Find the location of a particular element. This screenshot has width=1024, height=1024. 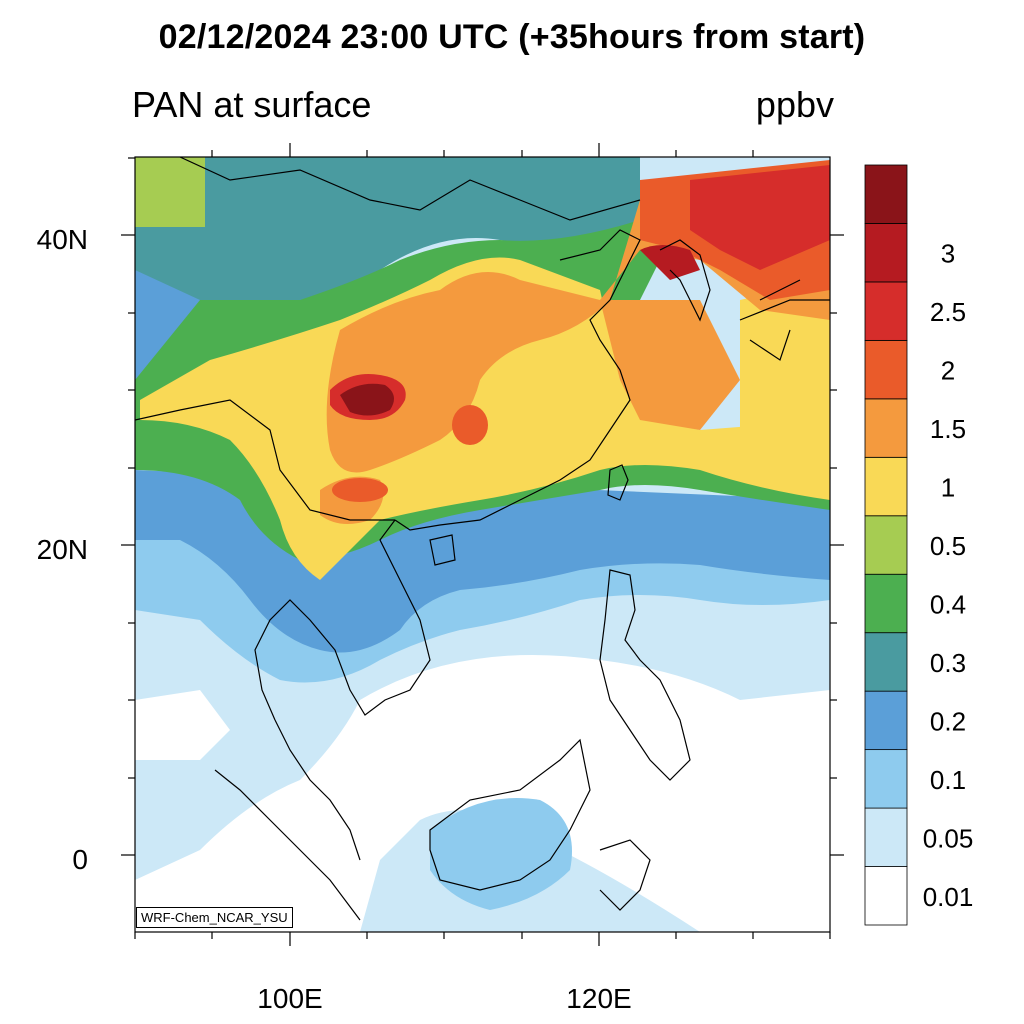

coastline-philippines is located at coordinates (645, 675).